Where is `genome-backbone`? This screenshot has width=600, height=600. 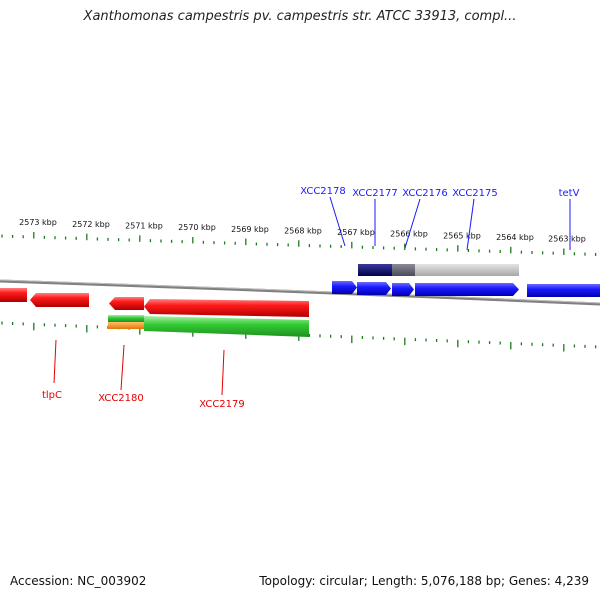 genome-backbone is located at coordinates (300, 292).